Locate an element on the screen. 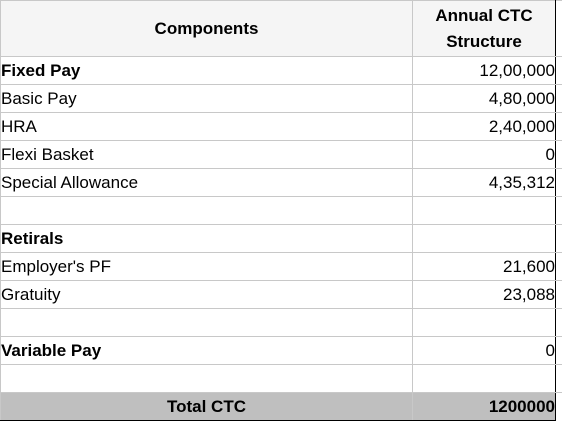 This screenshot has width=562, height=428. table-row: Retirals is located at coordinates (281, 238).